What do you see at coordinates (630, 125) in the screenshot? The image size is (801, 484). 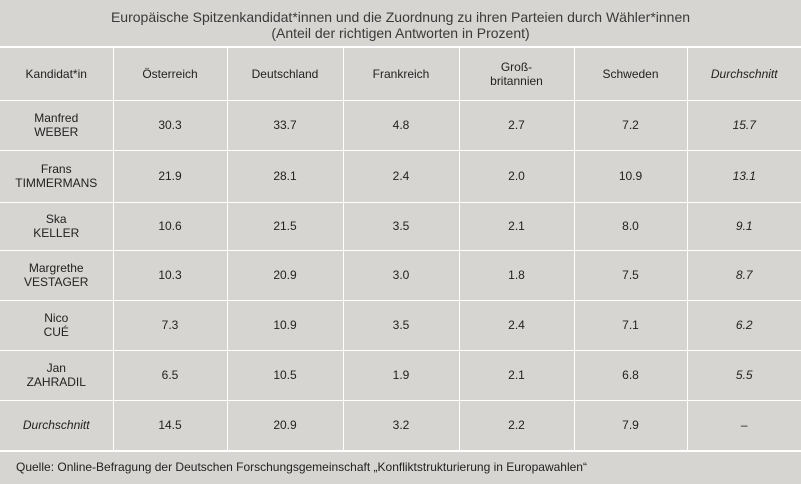 I see `value-cell: 7.2` at bounding box center [630, 125].